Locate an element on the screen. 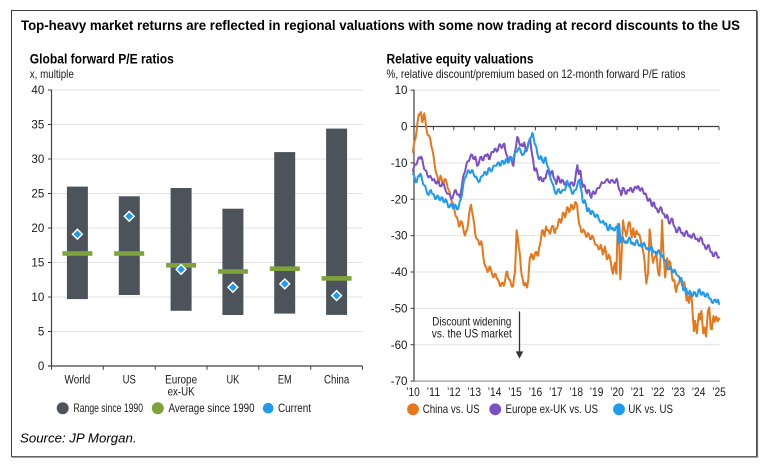  svg-text: Europe ex-UK vs. US is located at coordinates (552, 409).